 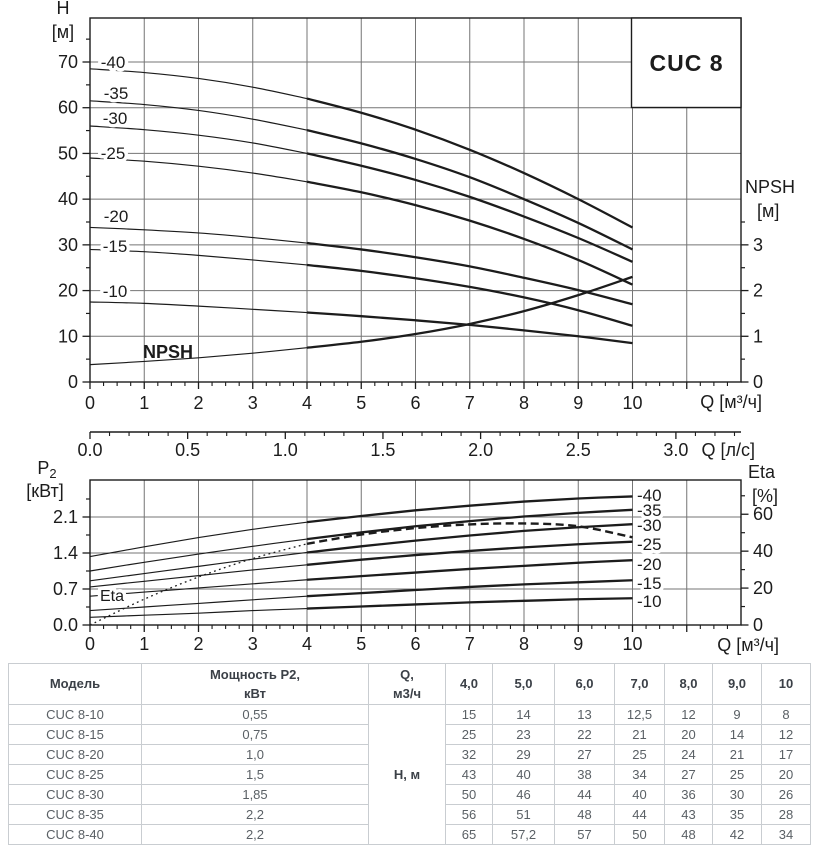 What do you see at coordinates (737, 834) in the screenshot?
I see `cell: 42` at bounding box center [737, 834].